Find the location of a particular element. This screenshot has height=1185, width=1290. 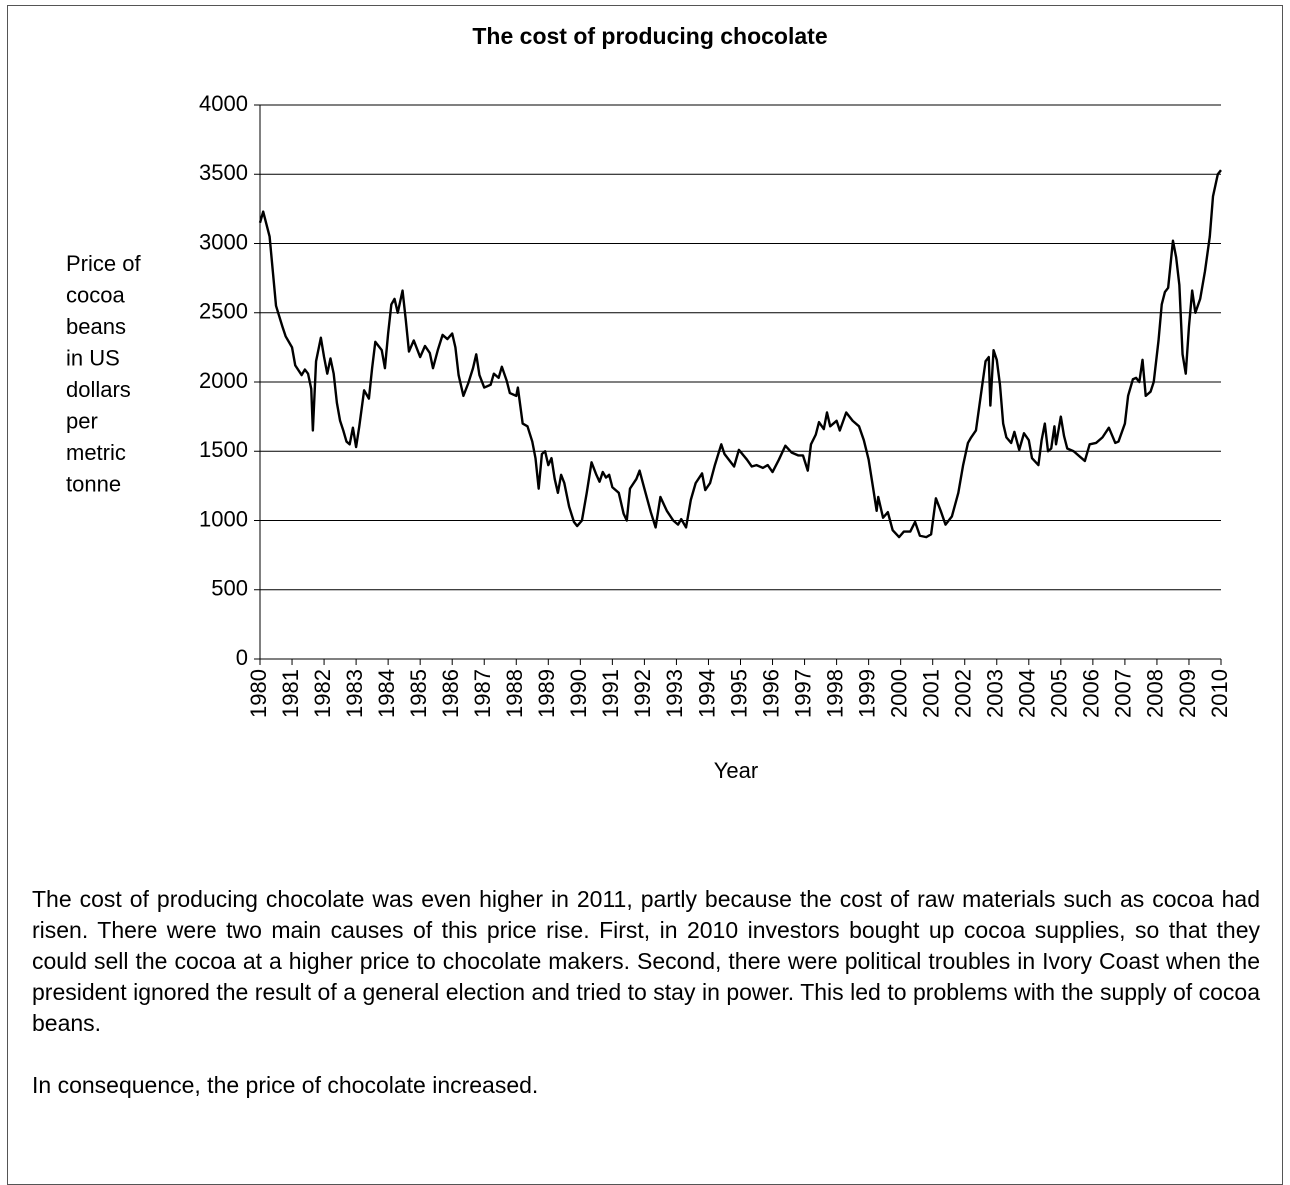

y-tick-label: 2500 is located at coordinates (223, 311).